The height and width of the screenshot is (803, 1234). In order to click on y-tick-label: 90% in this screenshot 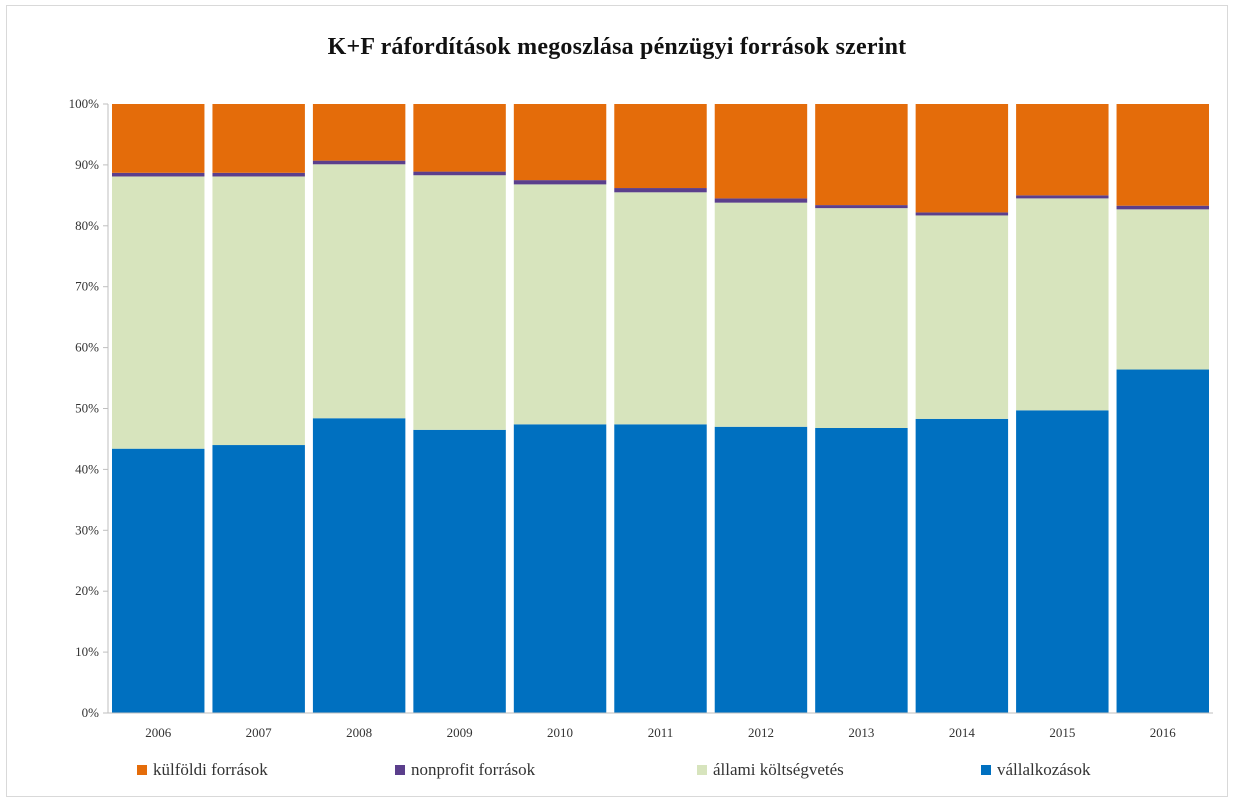, I will do `click(87, 164)`.